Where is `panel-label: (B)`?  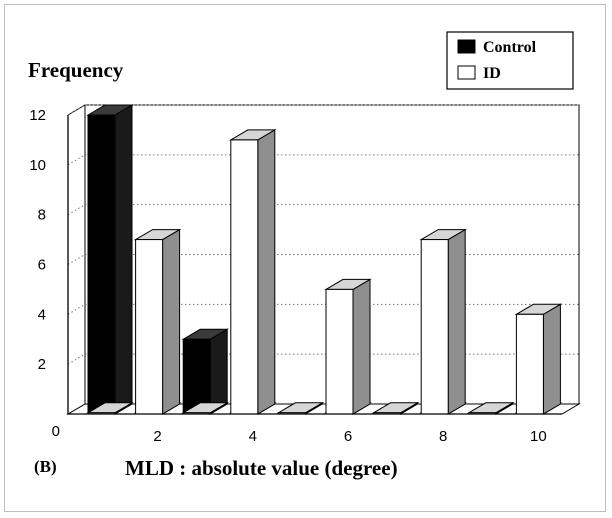 panel-label: (B) is located at coordinates (45, 466).